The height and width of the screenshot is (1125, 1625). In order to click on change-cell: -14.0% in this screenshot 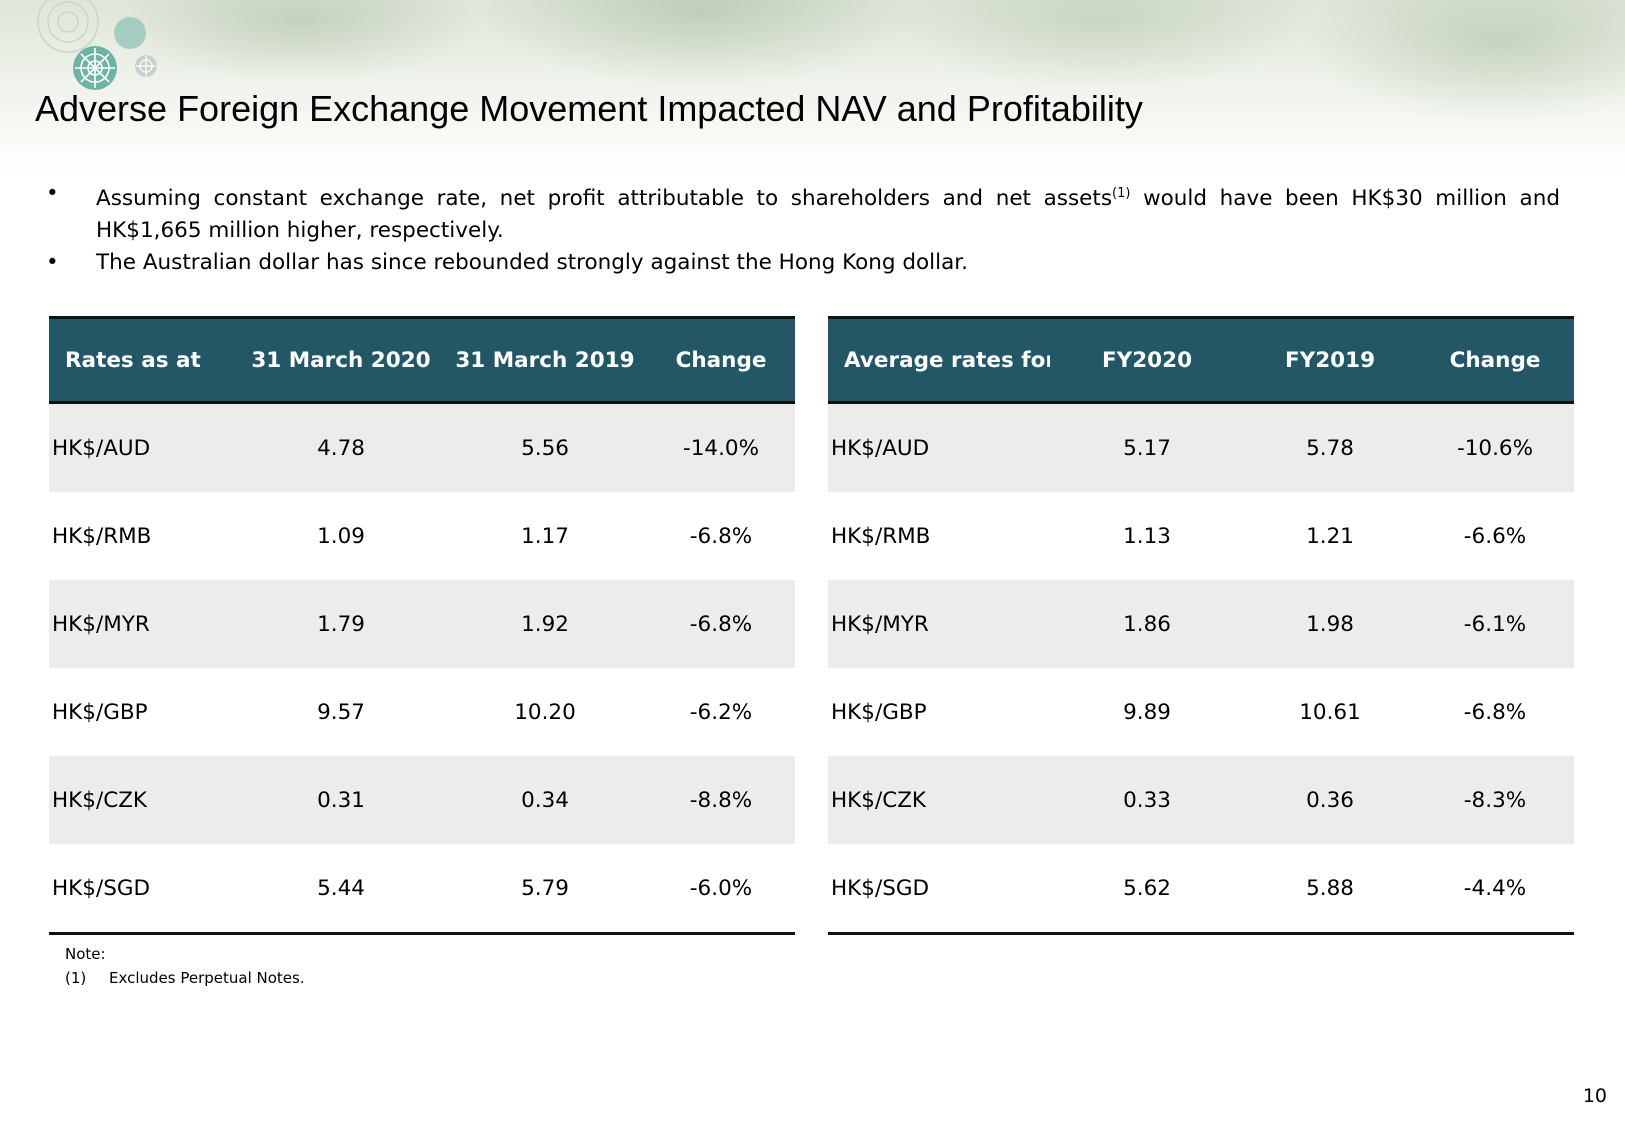, I will do `click(721, 448)`.